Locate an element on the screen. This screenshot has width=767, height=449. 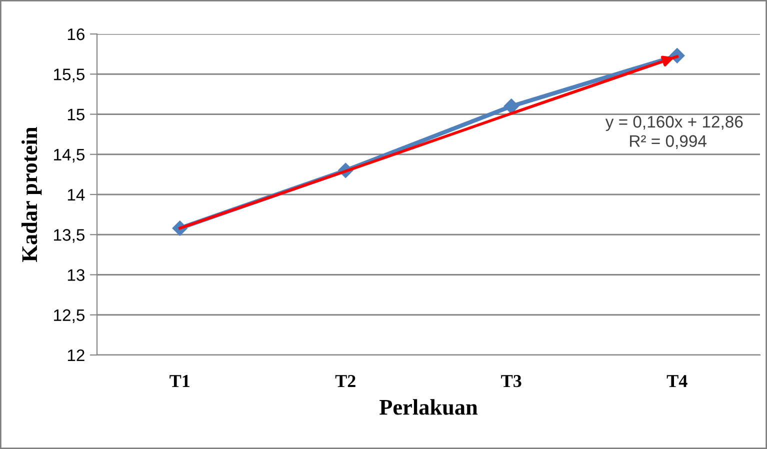
y-tick-label: 15 is located at coordinates (76, 114).